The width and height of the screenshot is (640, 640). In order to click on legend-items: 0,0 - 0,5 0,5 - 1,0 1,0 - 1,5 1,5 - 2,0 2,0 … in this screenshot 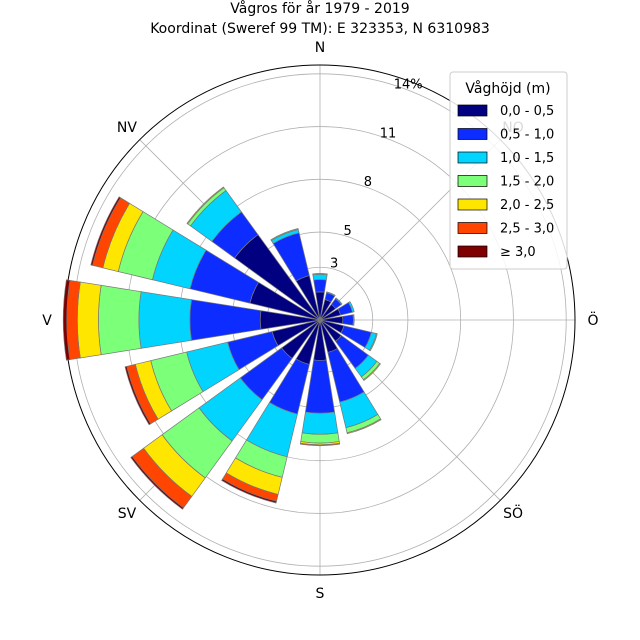, I will do `click(505, 182)`.